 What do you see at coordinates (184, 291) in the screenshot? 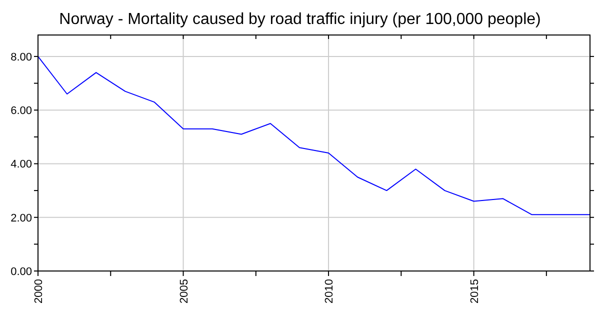
I see `x-tick-label: 2005` at bounding box center [184, 291].